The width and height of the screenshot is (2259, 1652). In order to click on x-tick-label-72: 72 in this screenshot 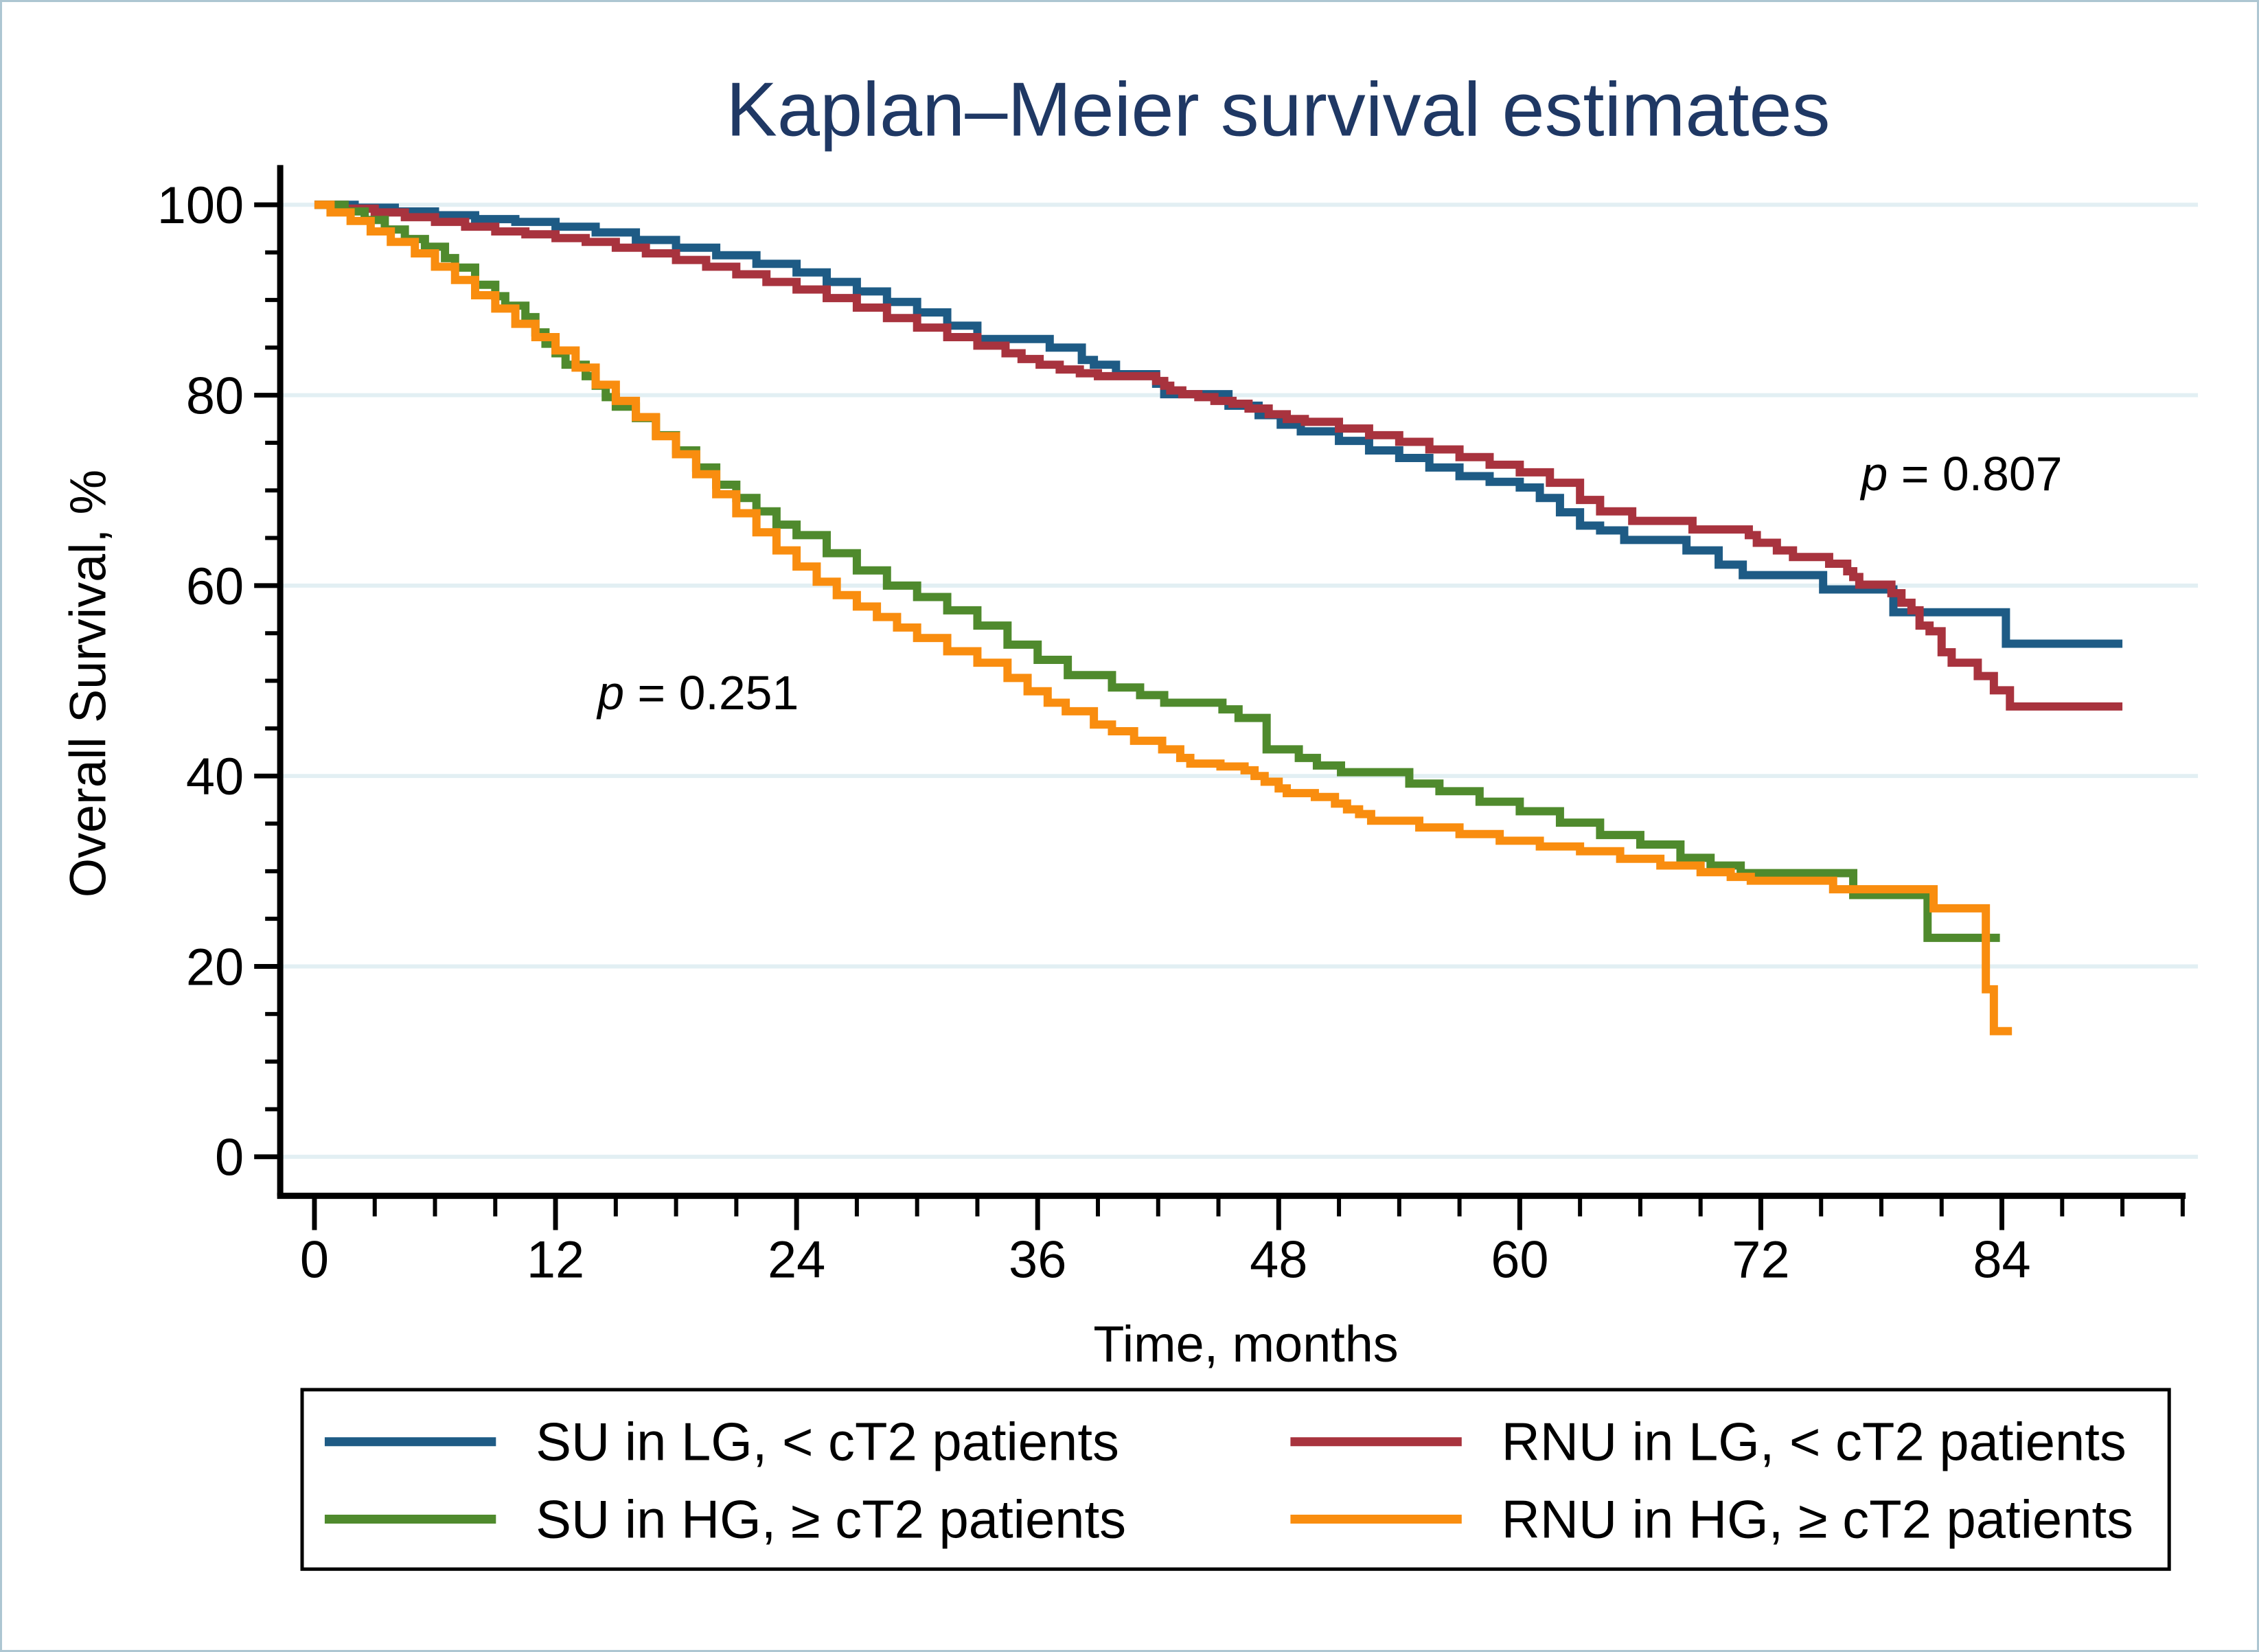, I will do `click(1761, 1259)`.